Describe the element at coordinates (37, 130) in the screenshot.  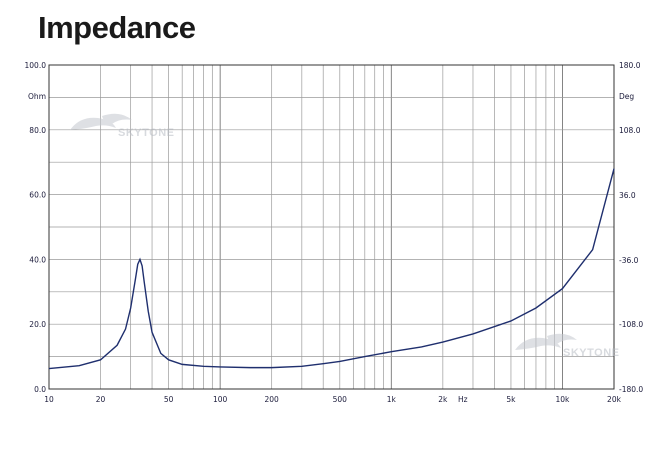
I see `y-left-tick-label: 80.0` at that location.